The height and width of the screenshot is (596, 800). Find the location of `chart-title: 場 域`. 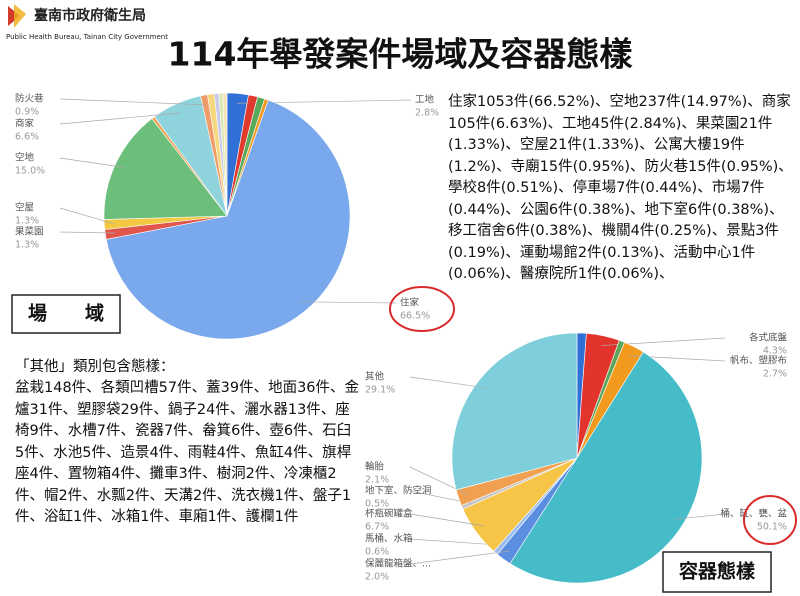

chart-title: 場 域 is located at coordinates (66, 313).